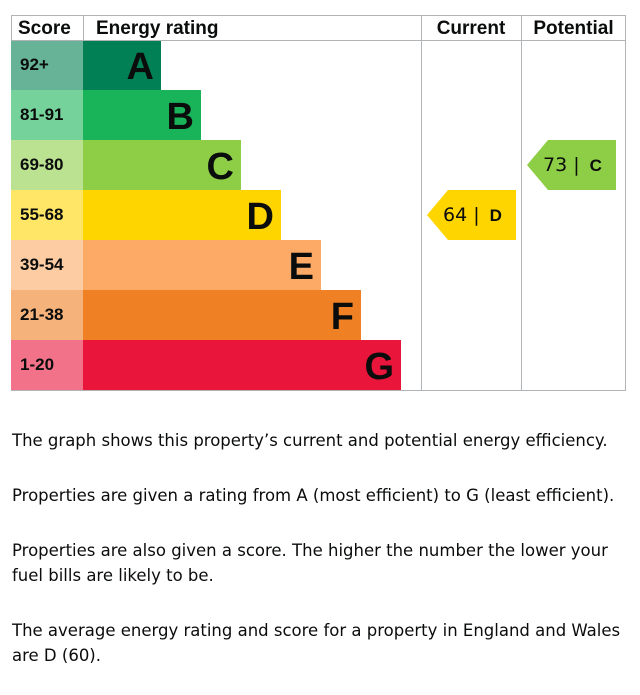  What do you see at coordinates (260, 217) in the screenshot?
I see `rating-letter-d: D` at bounding box center [260, 217].